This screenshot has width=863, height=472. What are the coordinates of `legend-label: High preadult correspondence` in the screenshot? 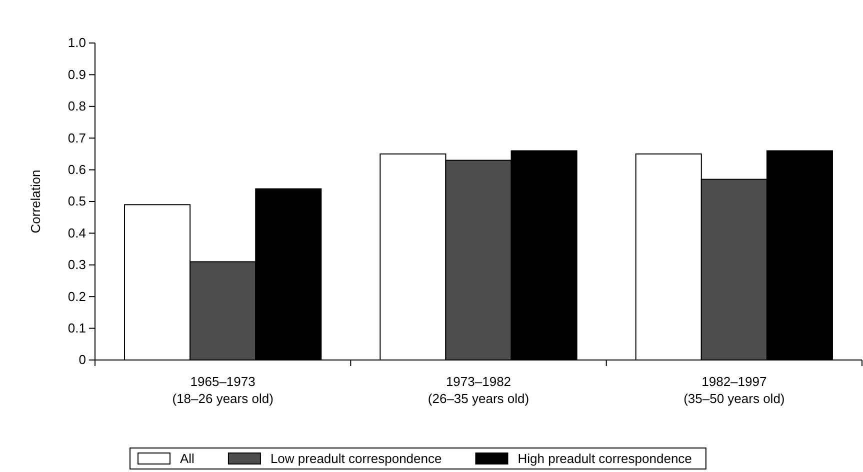 It's located at (605, 458).